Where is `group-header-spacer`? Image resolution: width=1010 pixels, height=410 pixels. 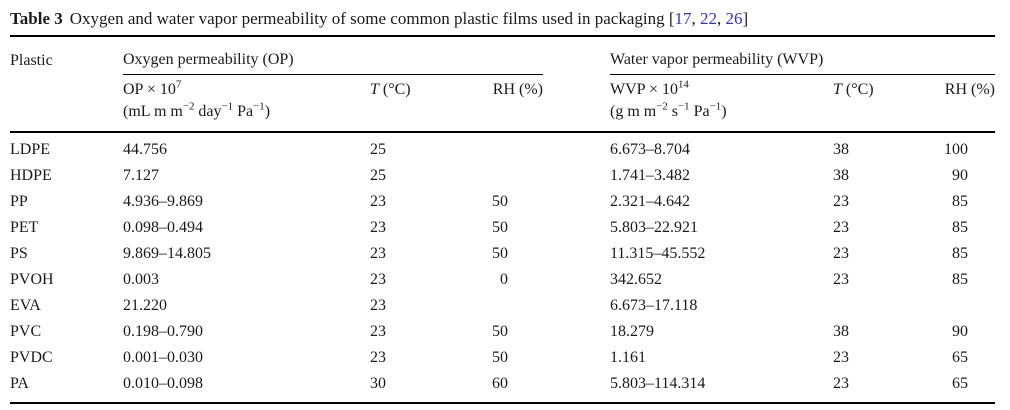
group-header-spacer is located at coordinates (576, 55).